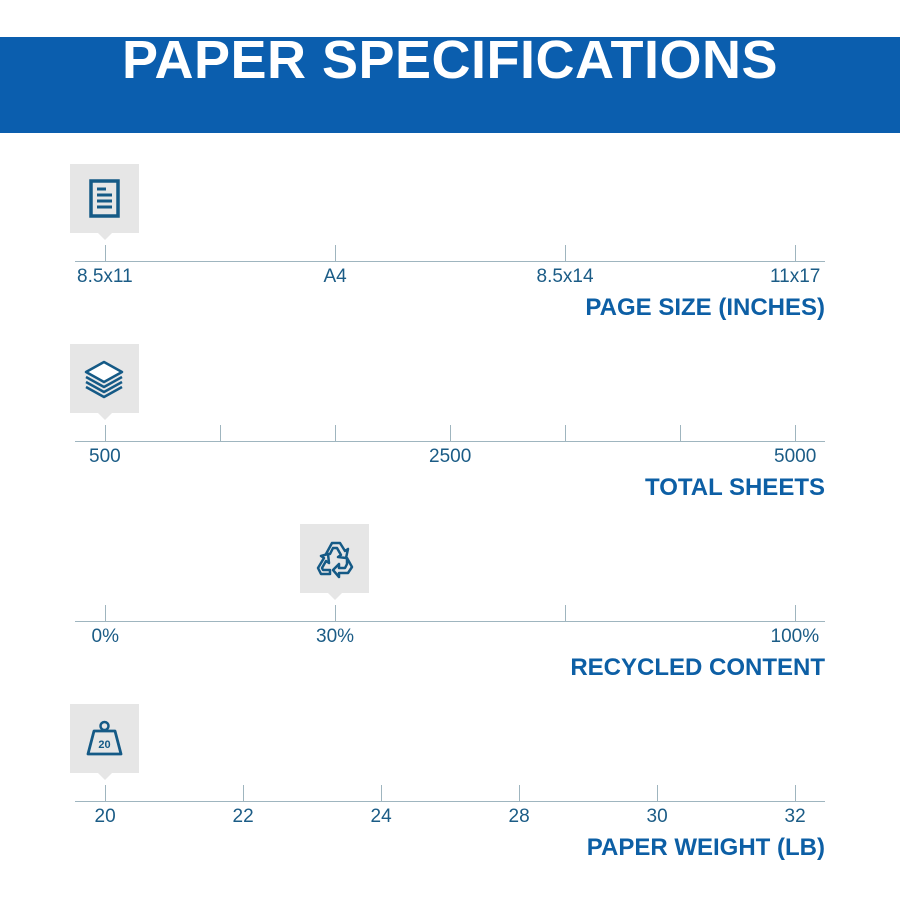  I want to click on scale-label: 11x17, so click(795, 276).